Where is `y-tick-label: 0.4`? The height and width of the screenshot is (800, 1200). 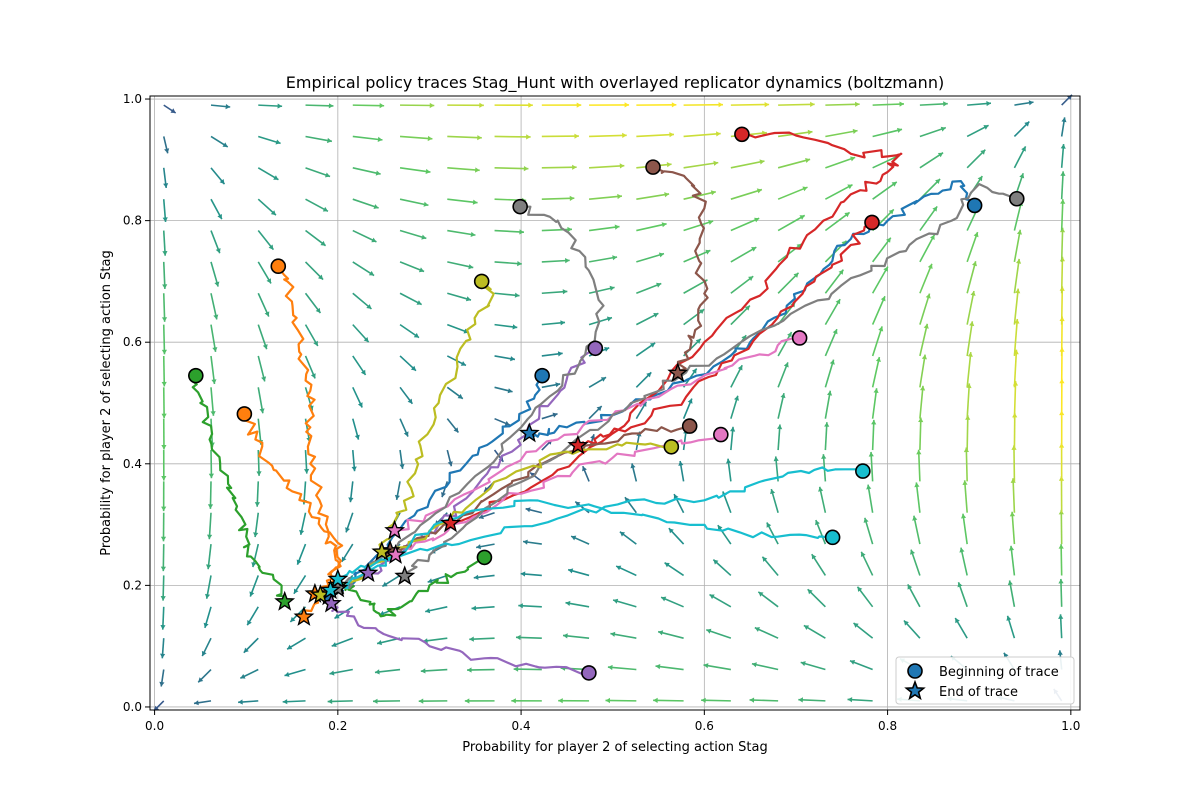
y-tick-label: 0.4 is located at coordinates (132, 464).